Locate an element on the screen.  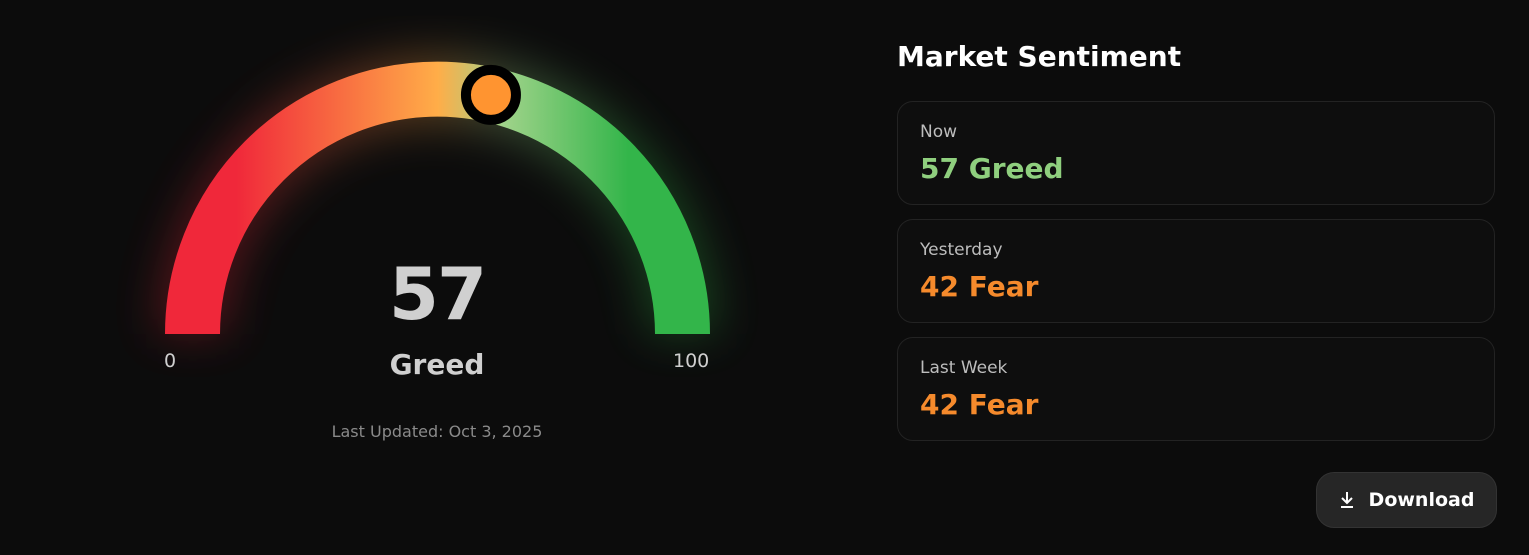
section-title: Market Sentiment is located at coordinates (1039, 56).